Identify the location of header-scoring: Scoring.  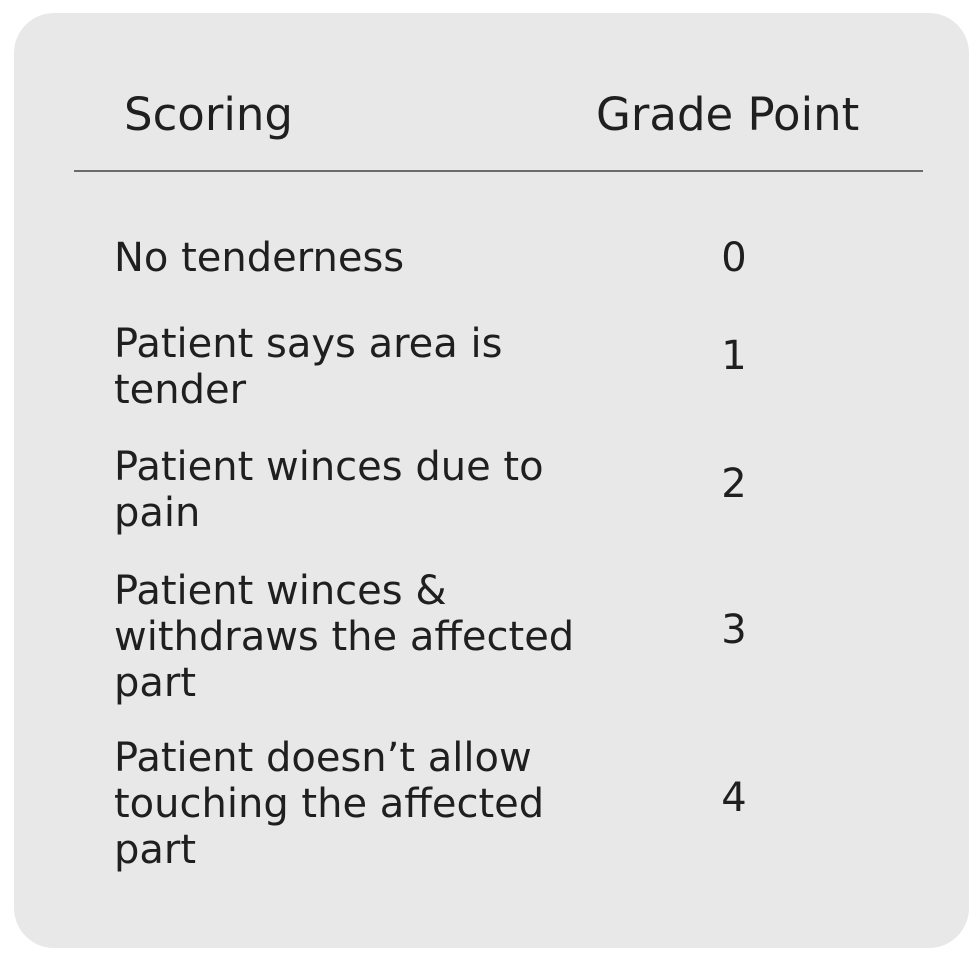
(208, 114).